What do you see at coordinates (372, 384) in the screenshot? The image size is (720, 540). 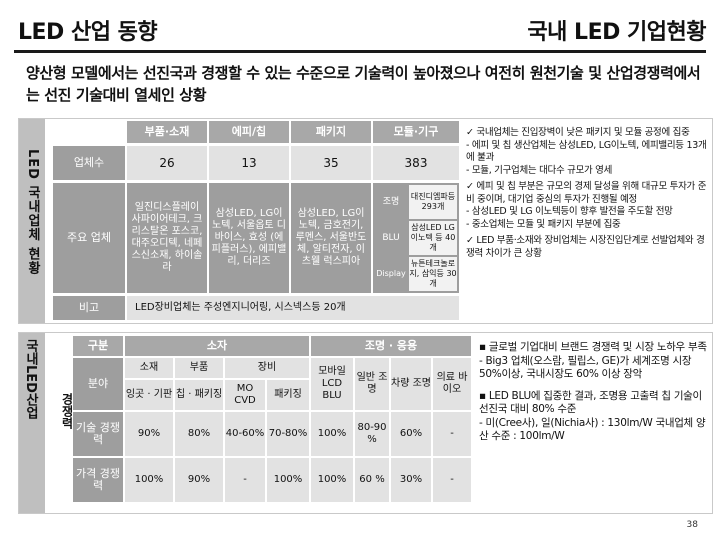 I see `field-general-lighting: 일반 조명` at bounding box center [372, 384].